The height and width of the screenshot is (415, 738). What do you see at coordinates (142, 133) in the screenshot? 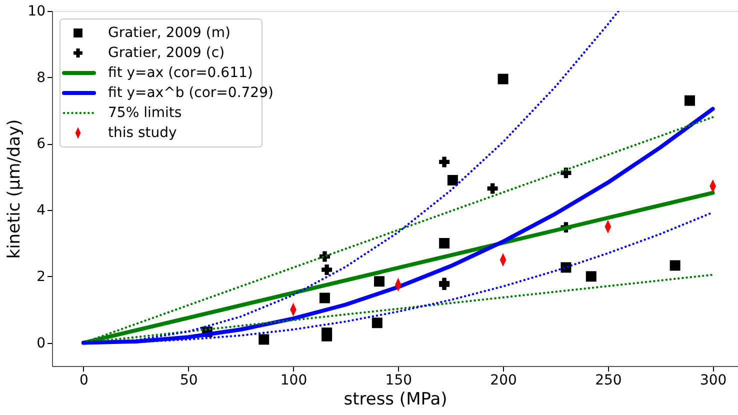
I see `legend-label: this study` at bounding box center [142, 133].